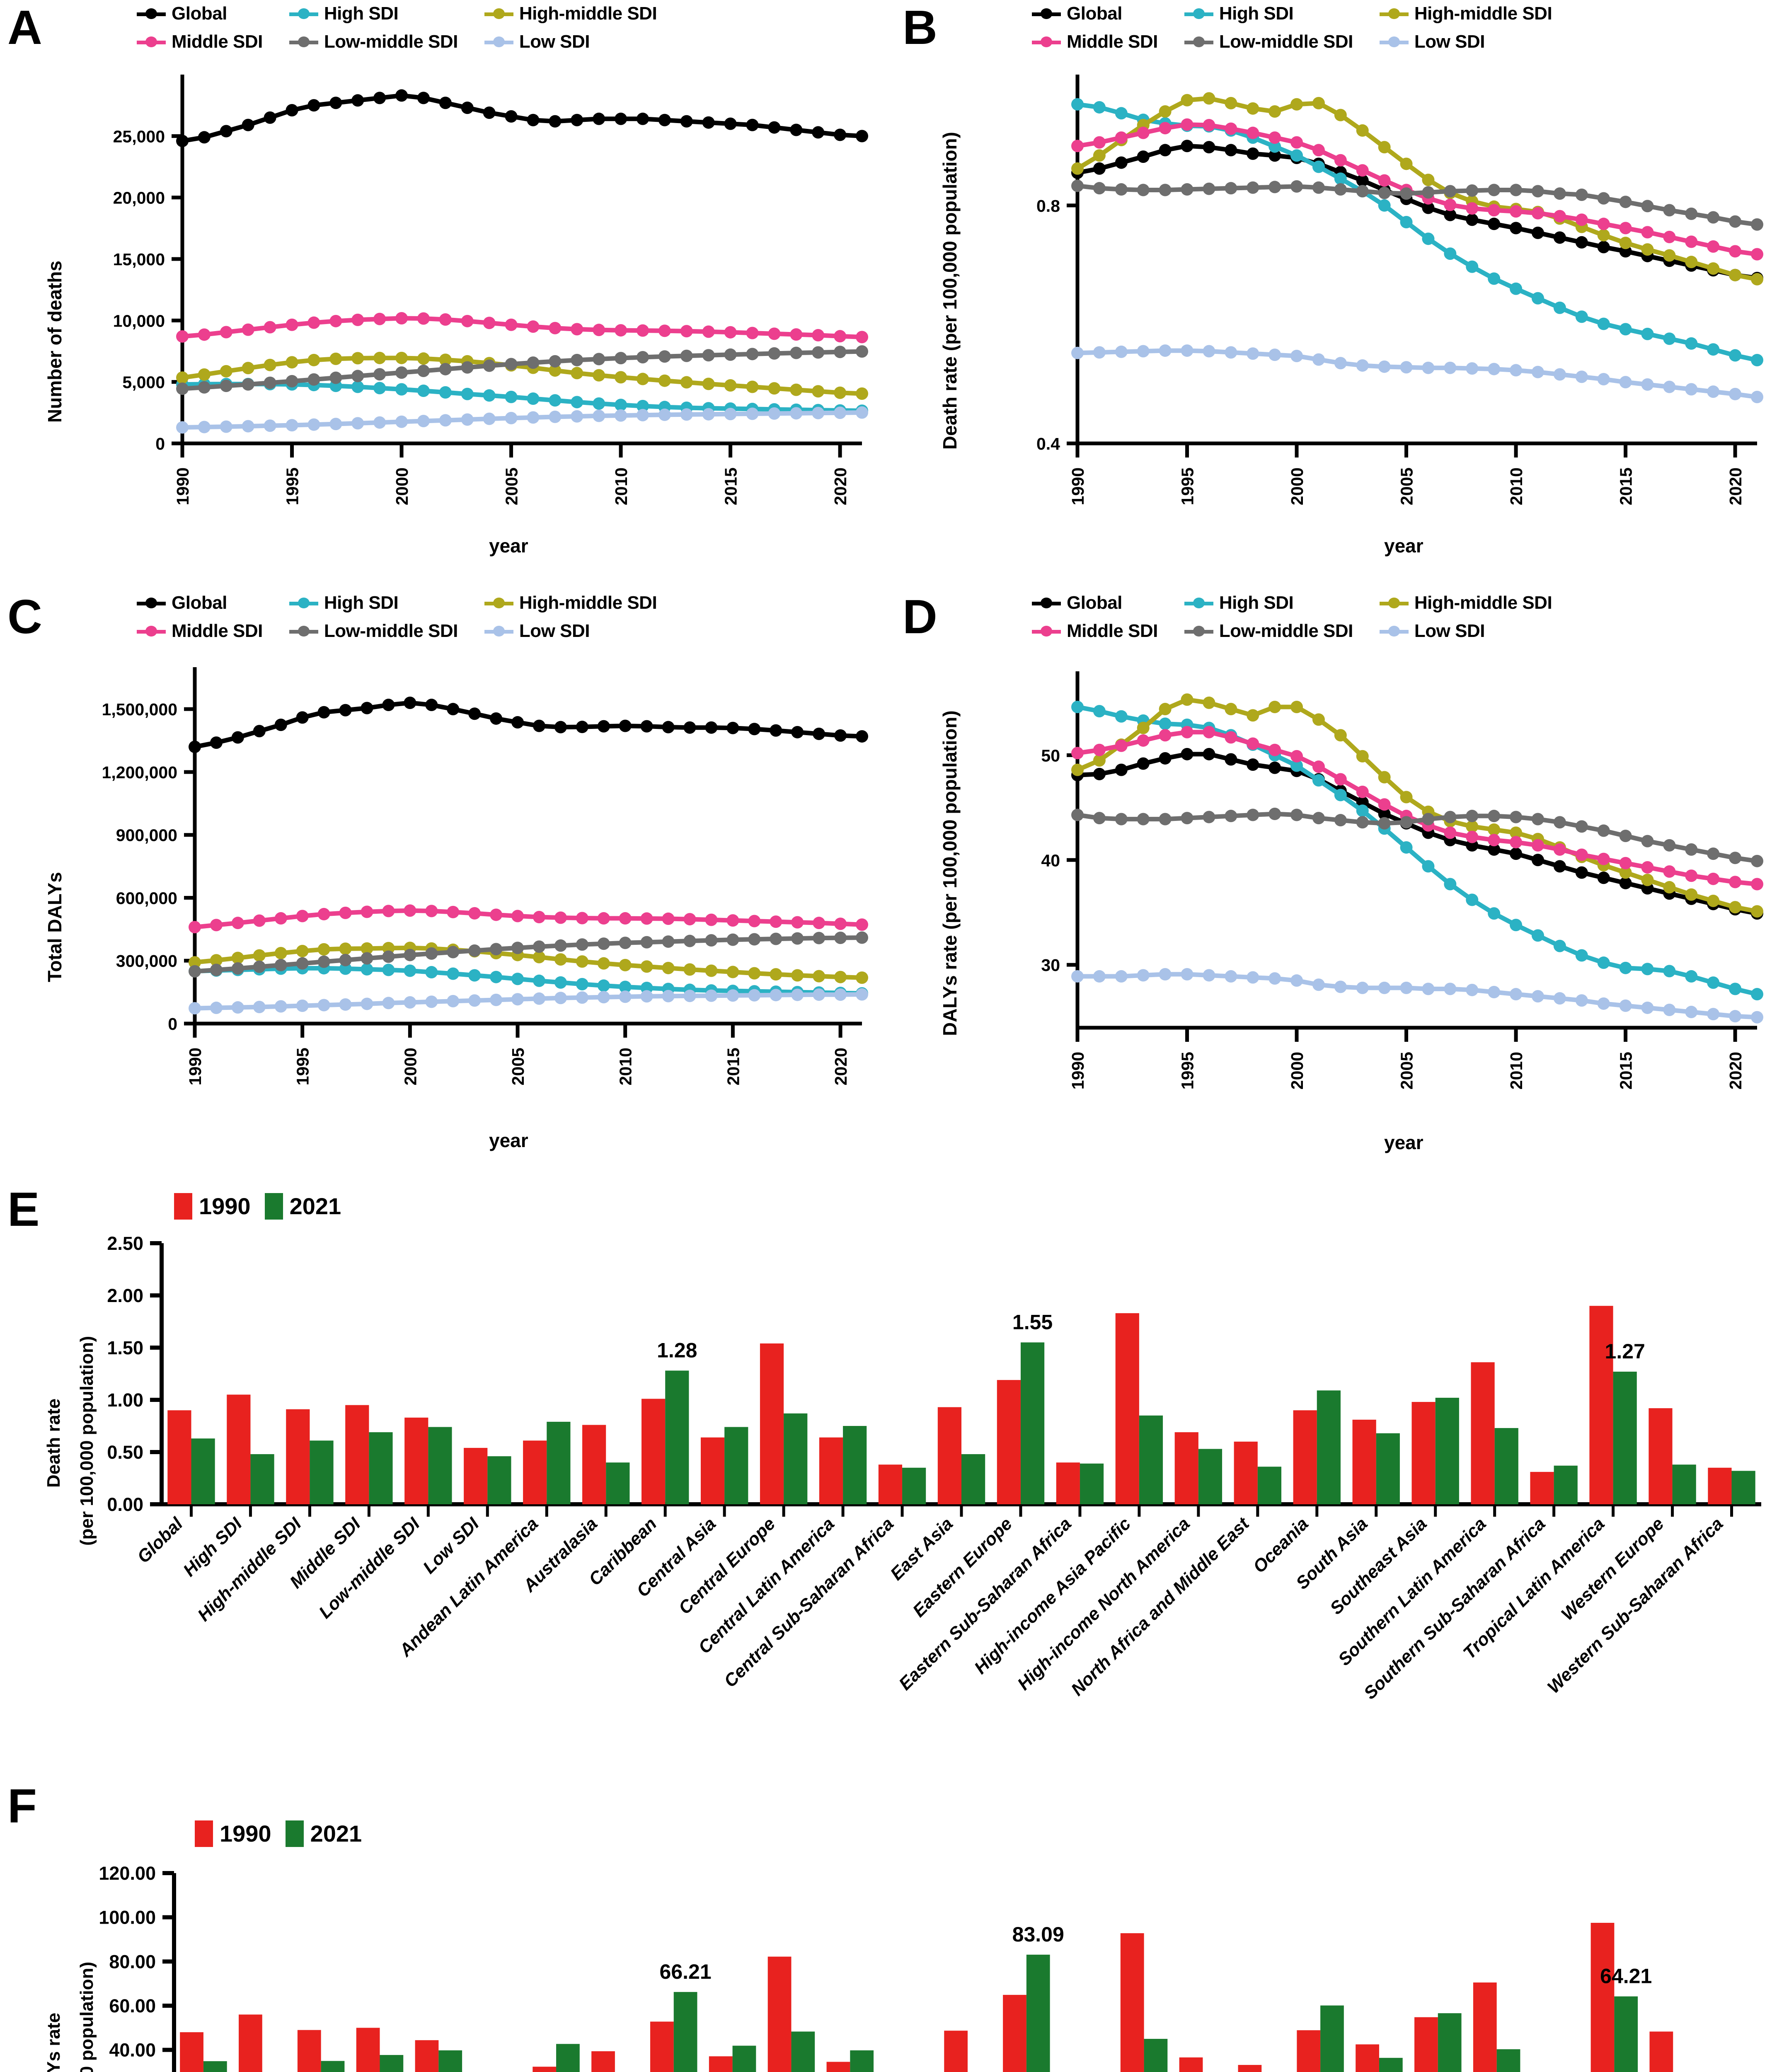  Describe the element at coordinates (1050, 965) in the screenshot. I see `y-tick-label: 30` at that location.